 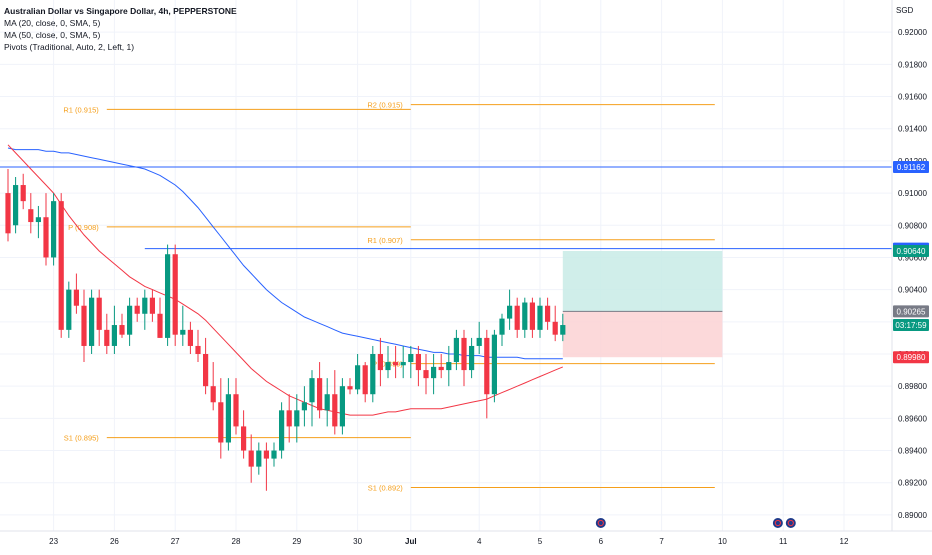 I want to click on target-zone, so click(x=642, y=281).